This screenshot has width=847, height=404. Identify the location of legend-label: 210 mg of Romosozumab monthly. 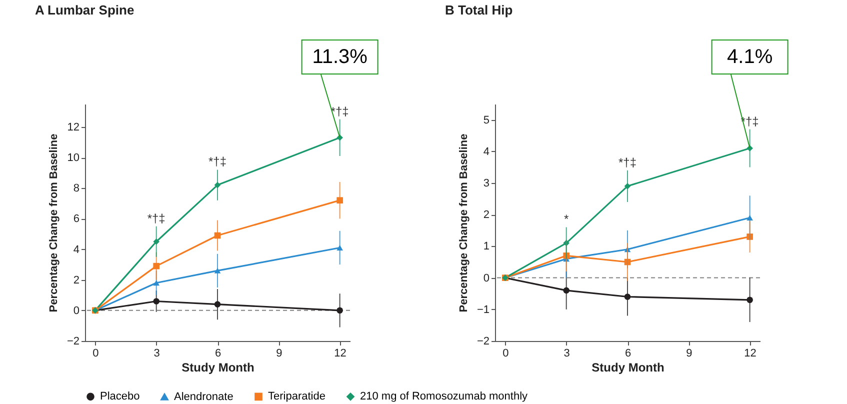
(444, 396).